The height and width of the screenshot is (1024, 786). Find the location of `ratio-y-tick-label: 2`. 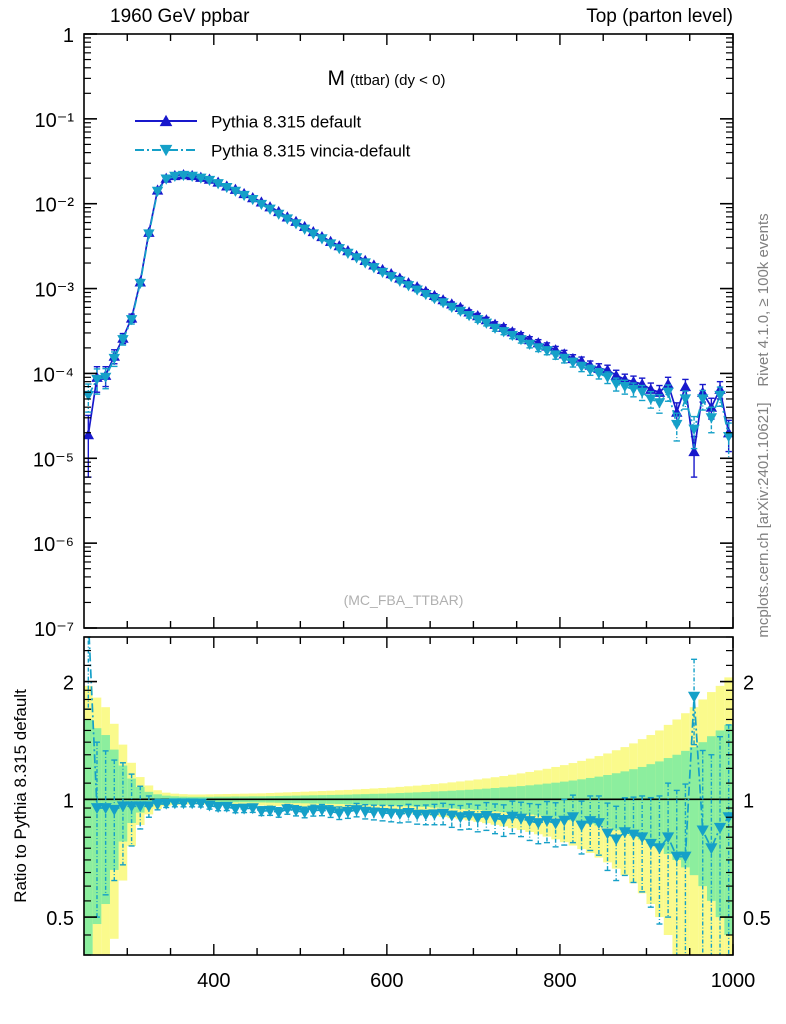

ratio-y-tick-label: 2 is located at coordinates (68, 684).